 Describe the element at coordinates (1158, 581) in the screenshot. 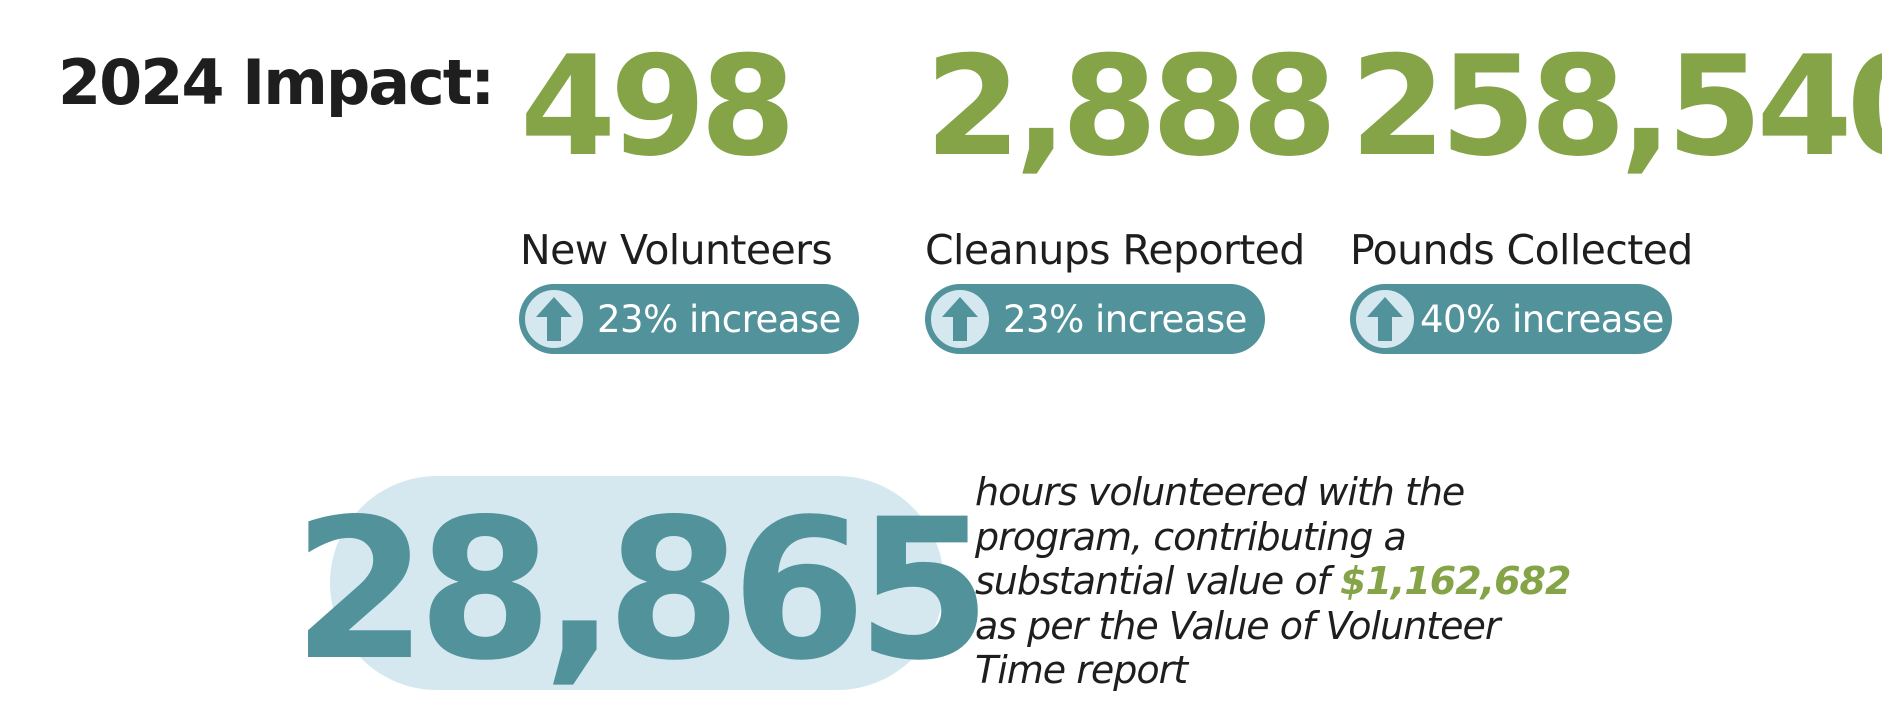

I see `hours-line-text: substantial value of` at that location.